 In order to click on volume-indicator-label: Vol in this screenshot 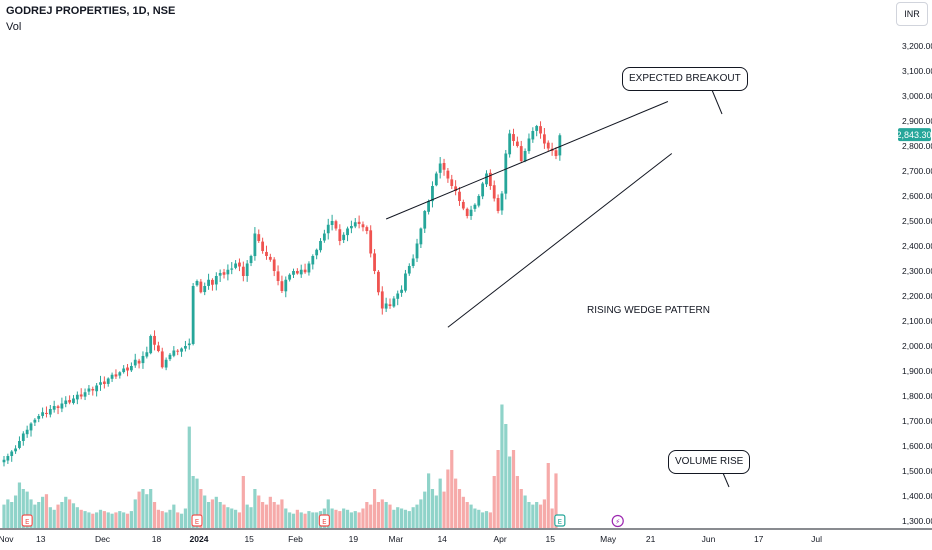, I will do `click(14, 27)`.